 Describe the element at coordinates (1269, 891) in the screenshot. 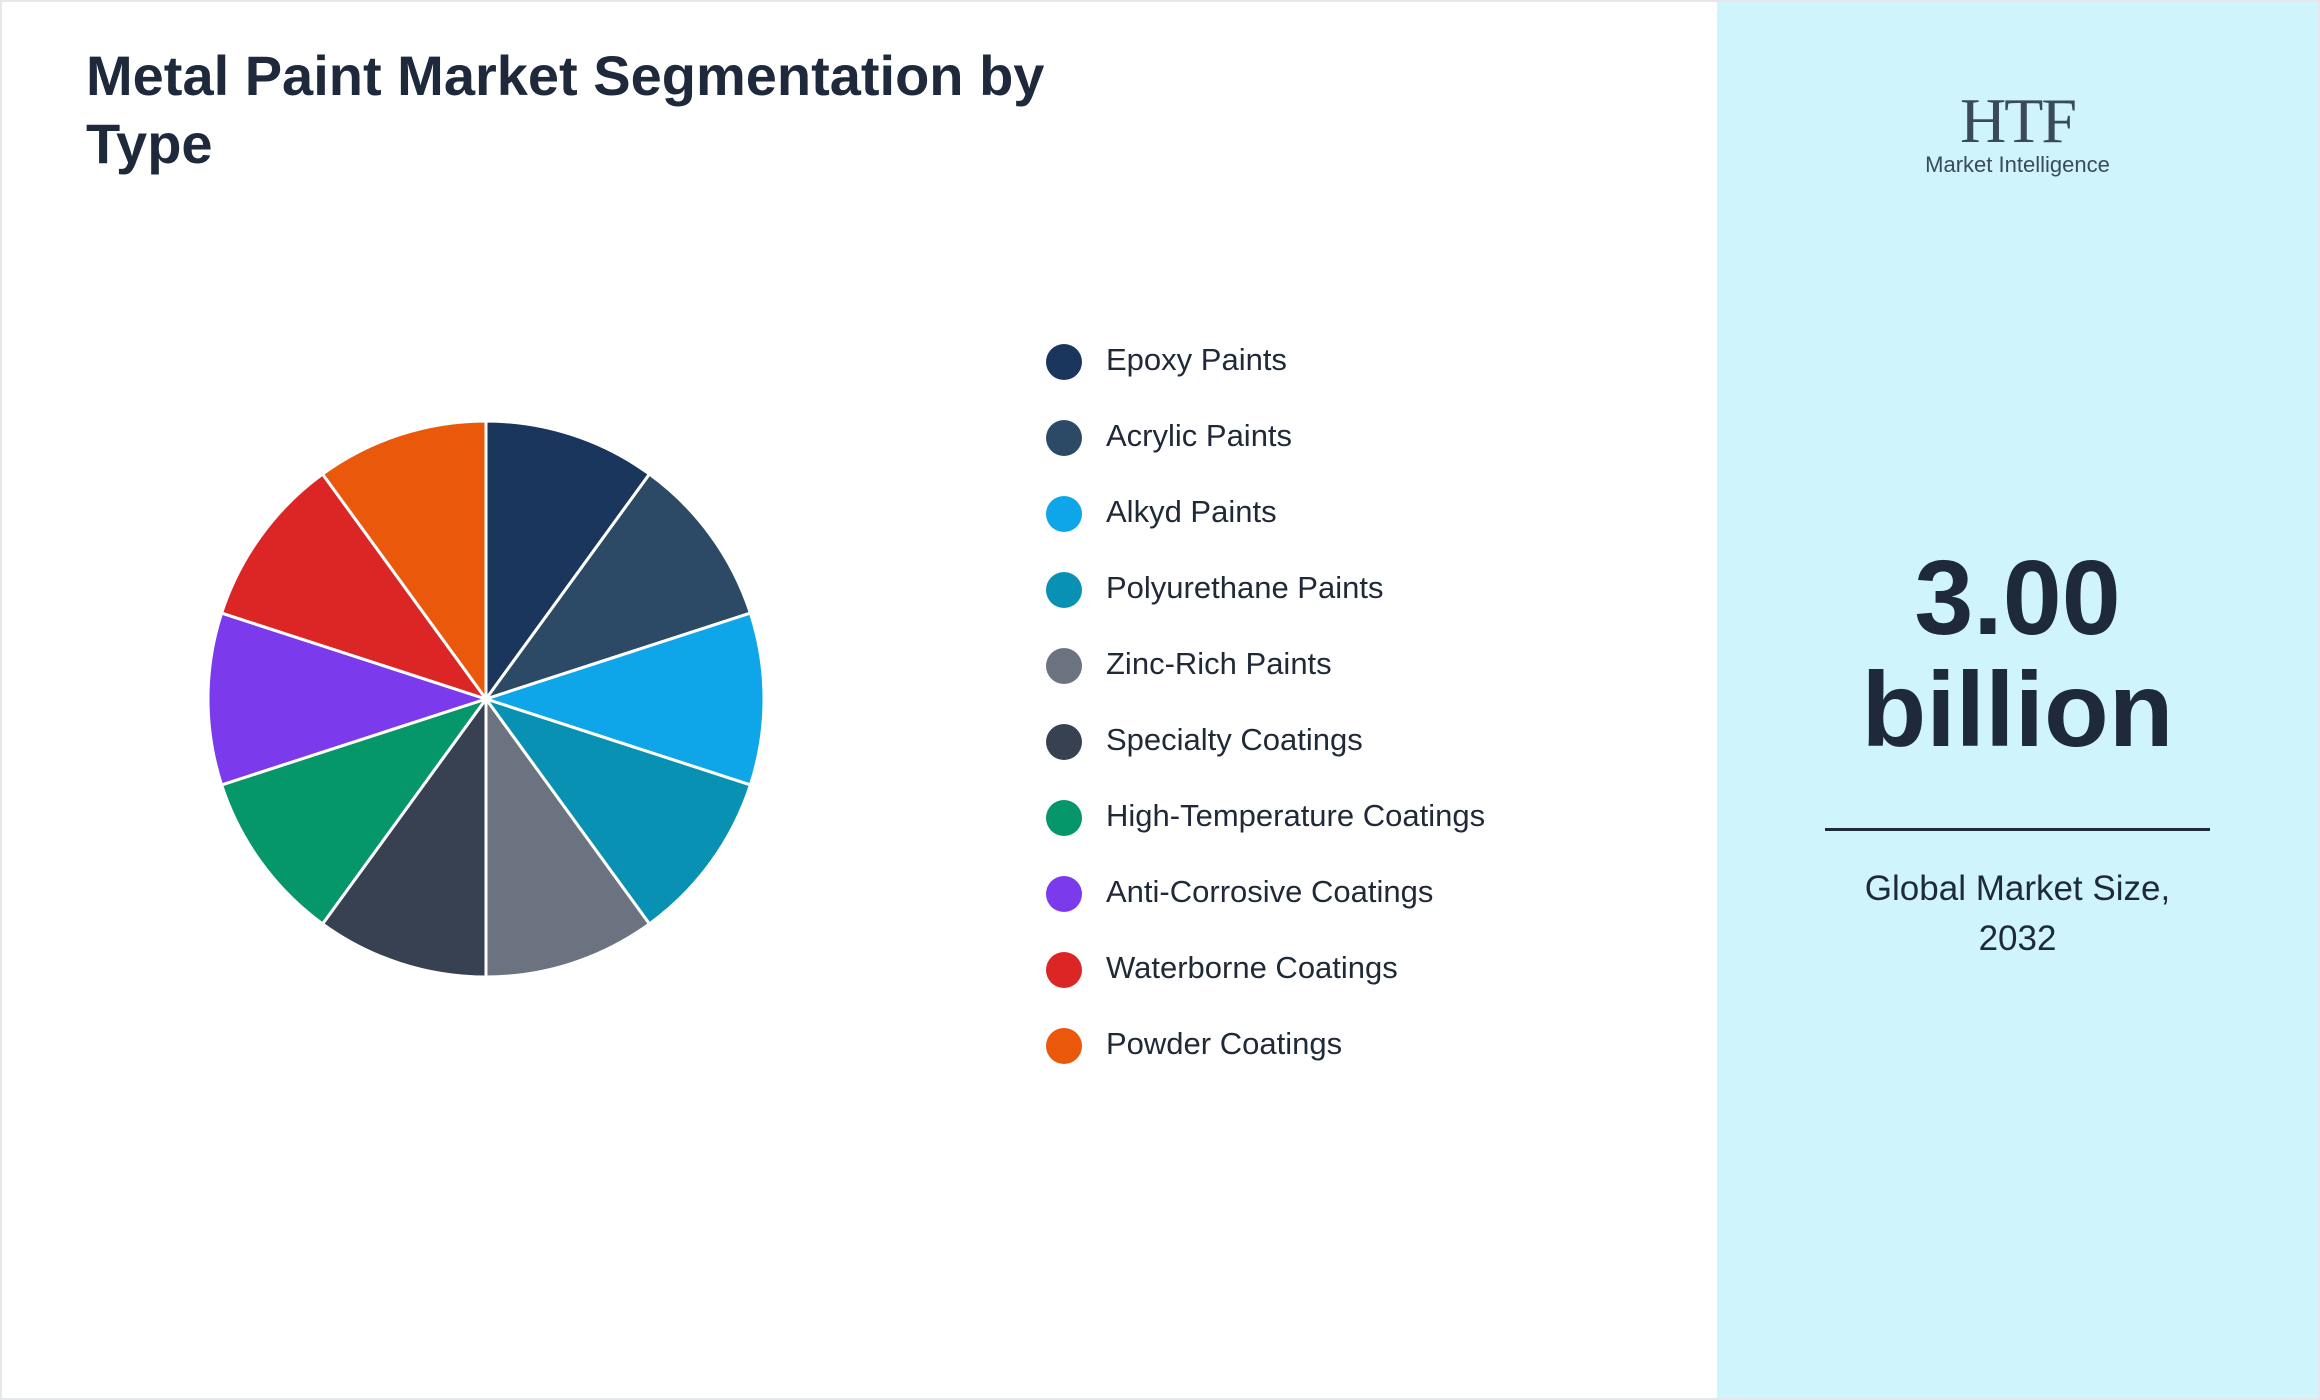

I see `legend-label: Anti-Corrosive Coatings` at that location.